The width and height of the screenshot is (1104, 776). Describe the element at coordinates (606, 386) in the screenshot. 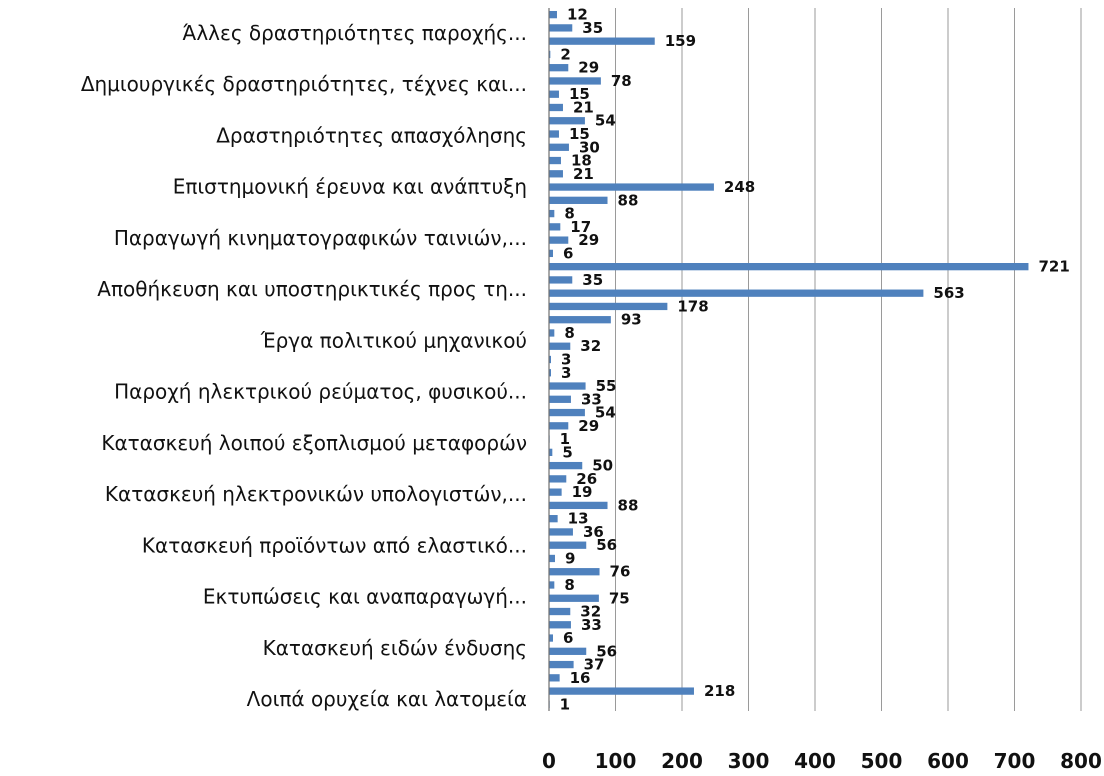

I see `data-label: 55` at that location.